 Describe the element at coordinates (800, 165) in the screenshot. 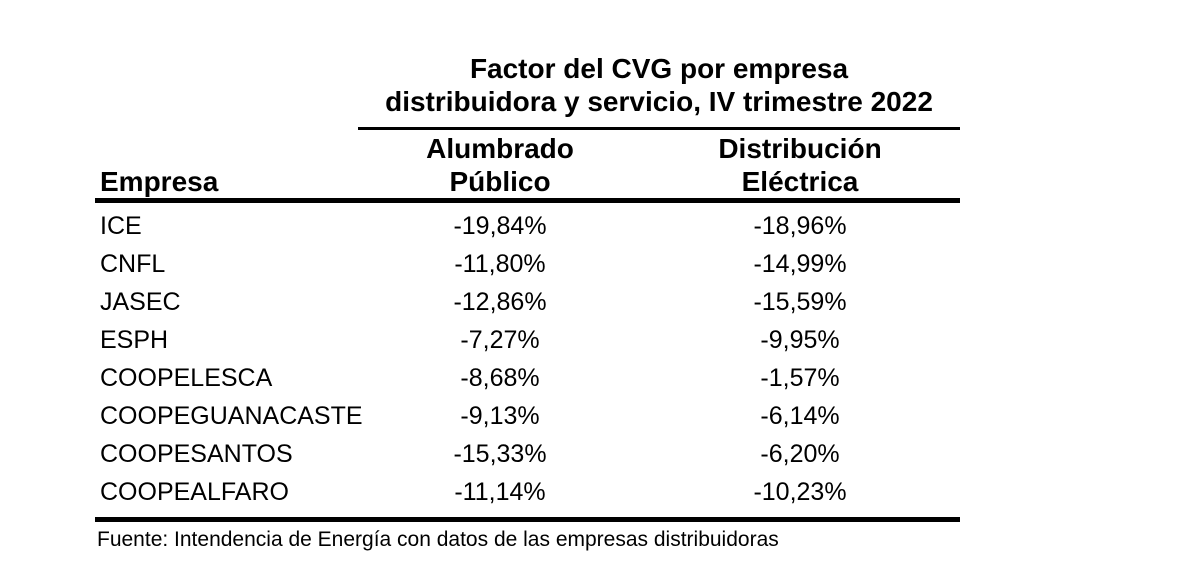

I see `column-header-distribucion-electrica: Distribución Eléctrica` at that location.